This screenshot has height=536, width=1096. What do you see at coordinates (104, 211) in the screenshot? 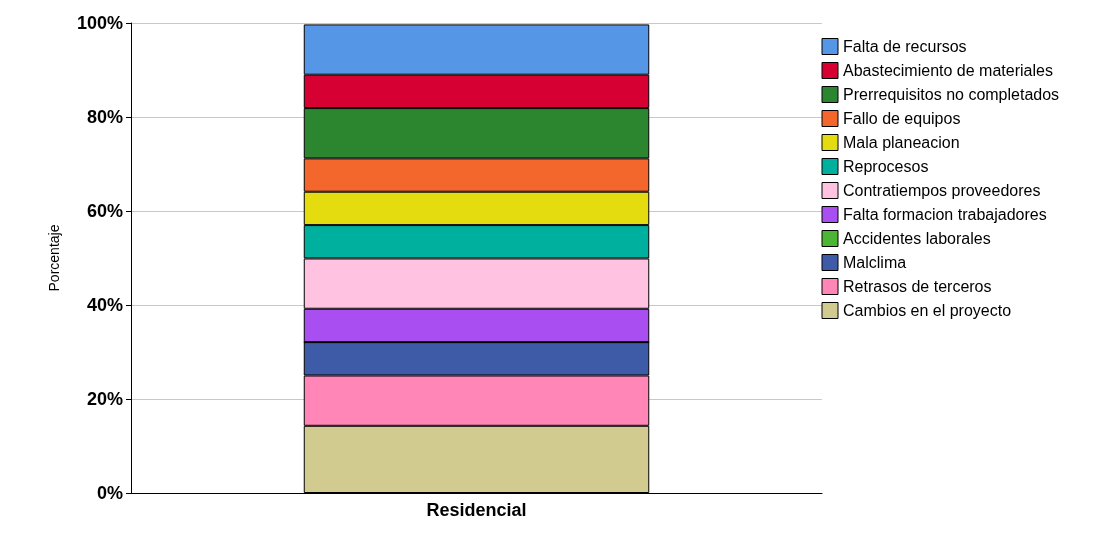
I see `y-tick-label: 60%` at bounding box center [104, 211].